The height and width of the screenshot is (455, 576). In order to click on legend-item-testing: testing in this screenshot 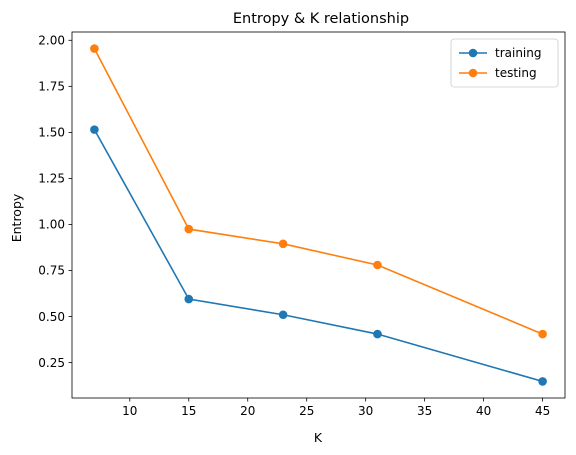, I will do `click(498, 73)`.